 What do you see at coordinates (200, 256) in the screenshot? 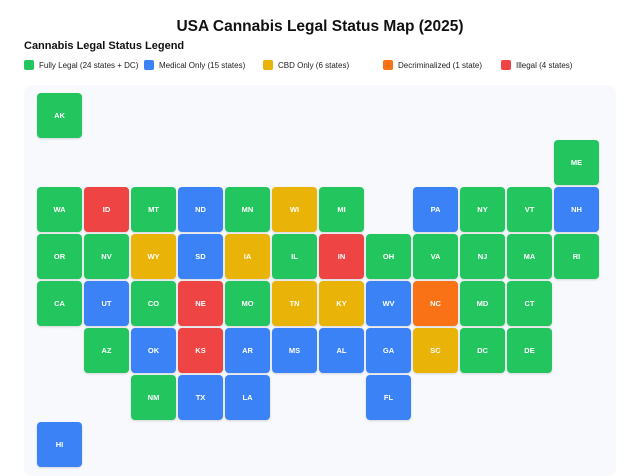
I see `state-tile-sd: SD` at bounding box center [200, 256].